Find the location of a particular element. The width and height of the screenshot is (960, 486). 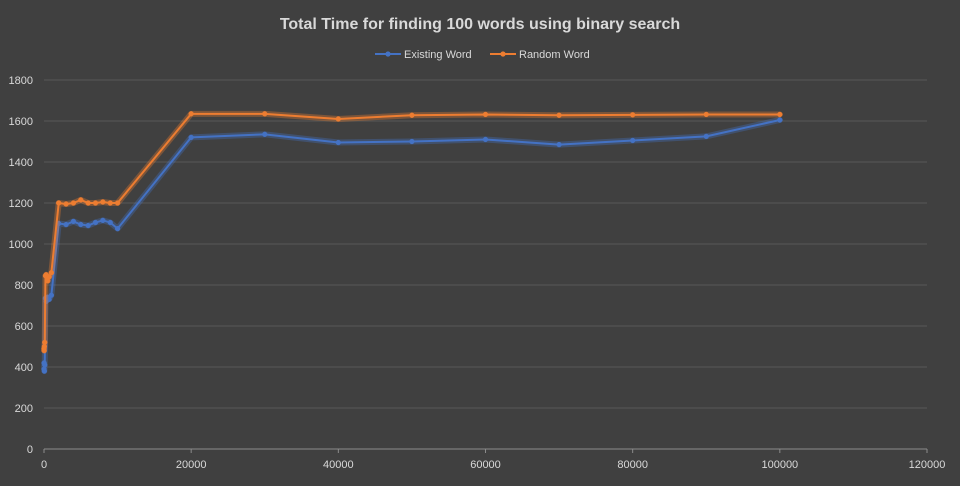

x-tick-label: 100000 is located at coordinates (779, 465).